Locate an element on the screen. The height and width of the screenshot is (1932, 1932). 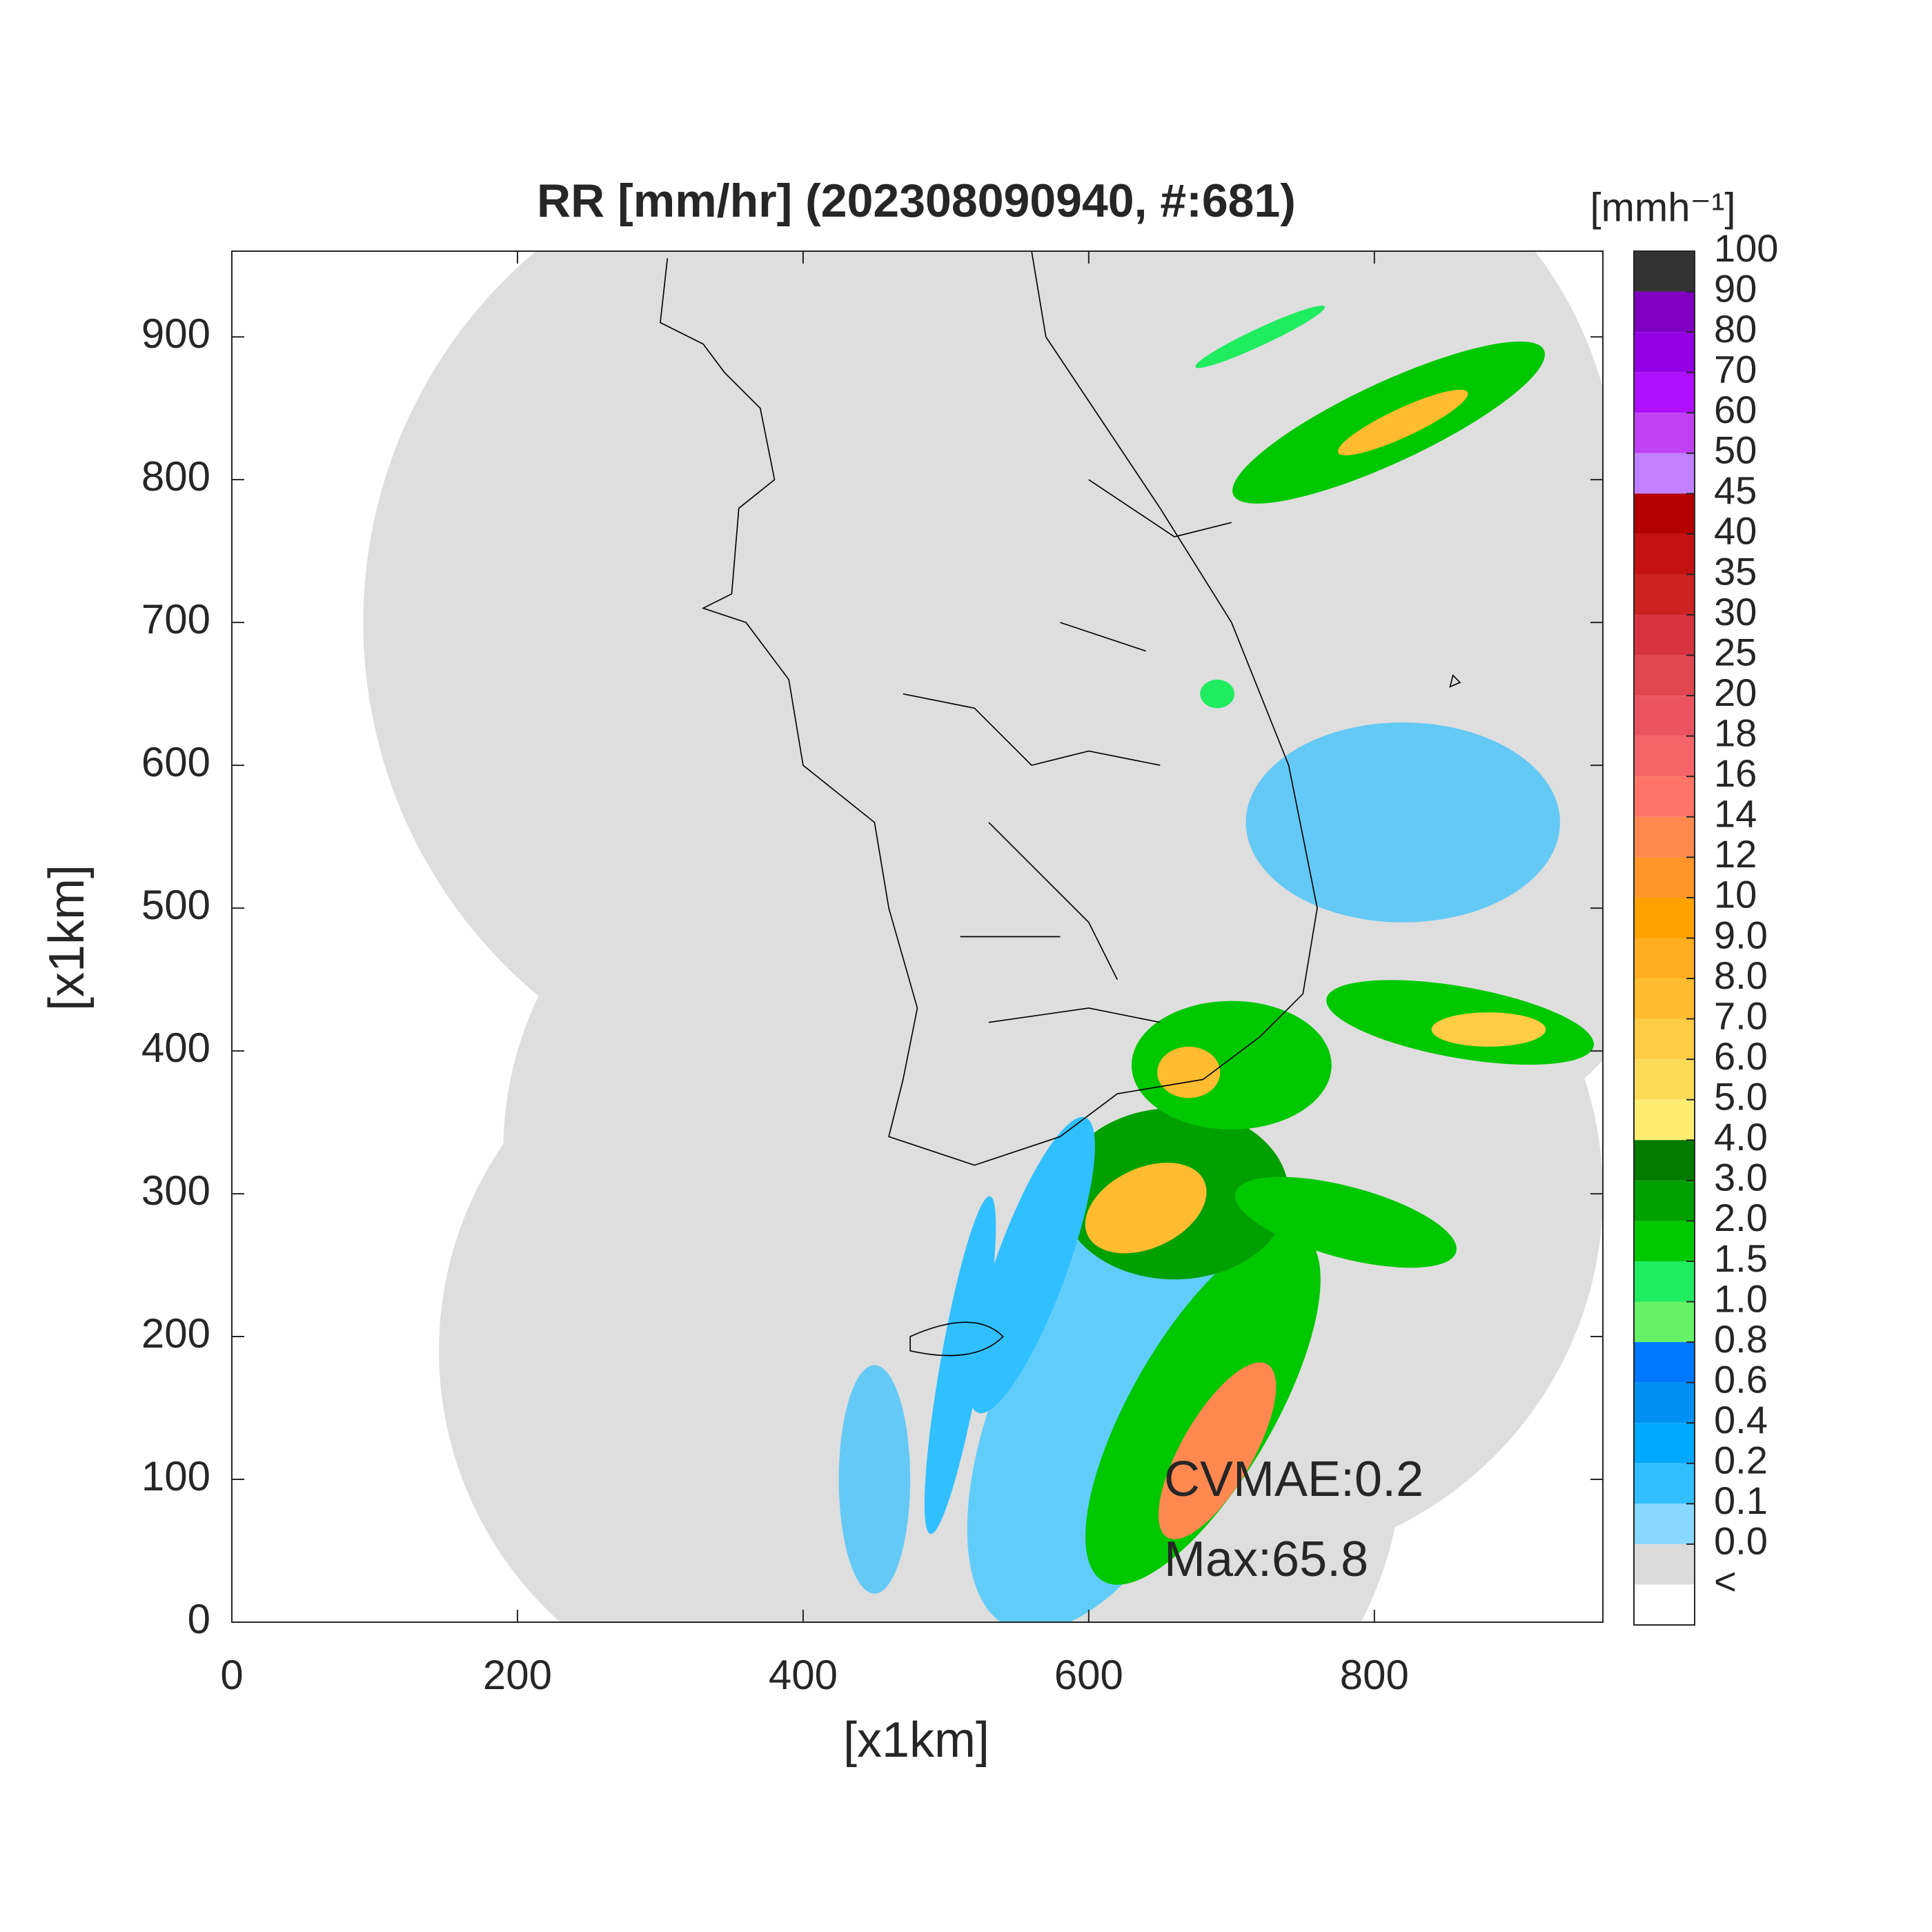
colorbar-tick-label: 90 is located at coordinates (1735, 288).